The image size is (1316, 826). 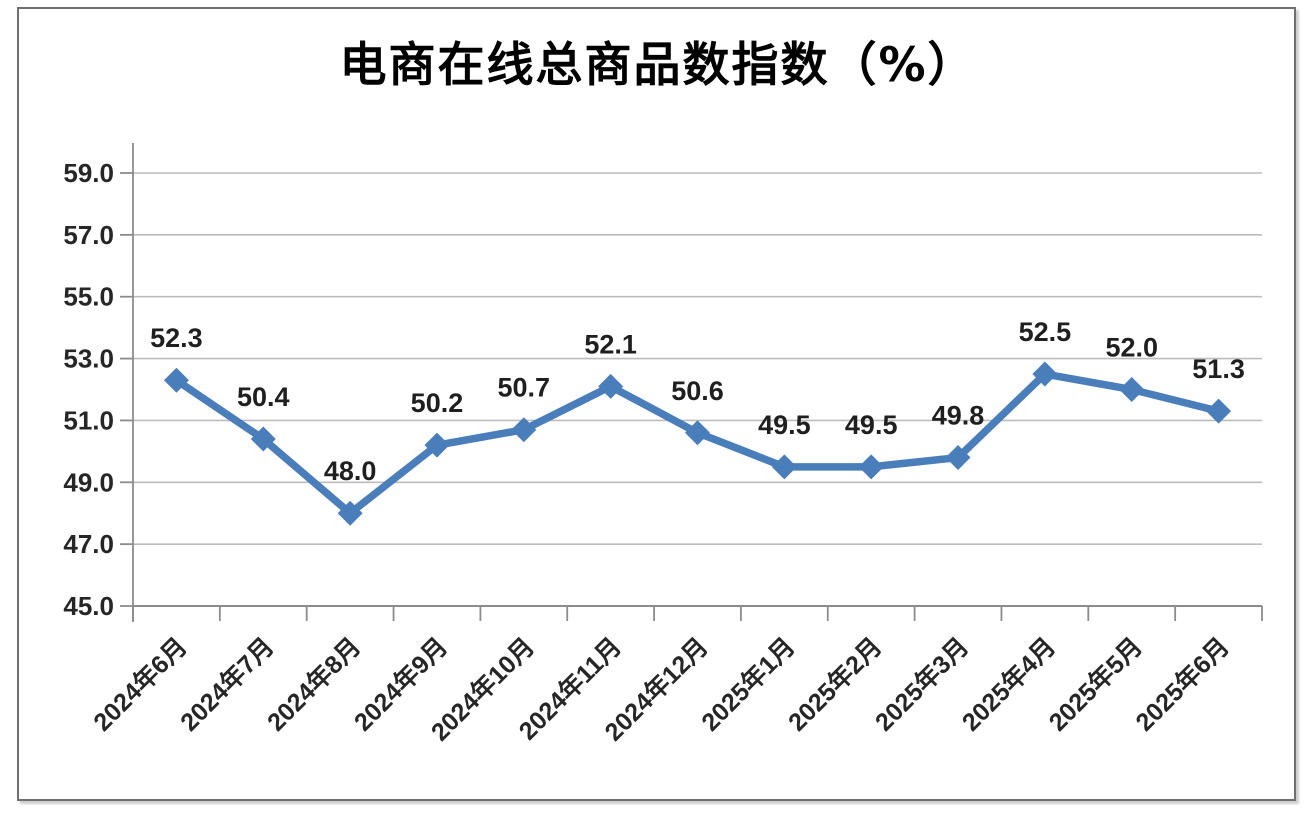 I want to click on x-tick-label: 2025年3月, so click(x=921, y=684).